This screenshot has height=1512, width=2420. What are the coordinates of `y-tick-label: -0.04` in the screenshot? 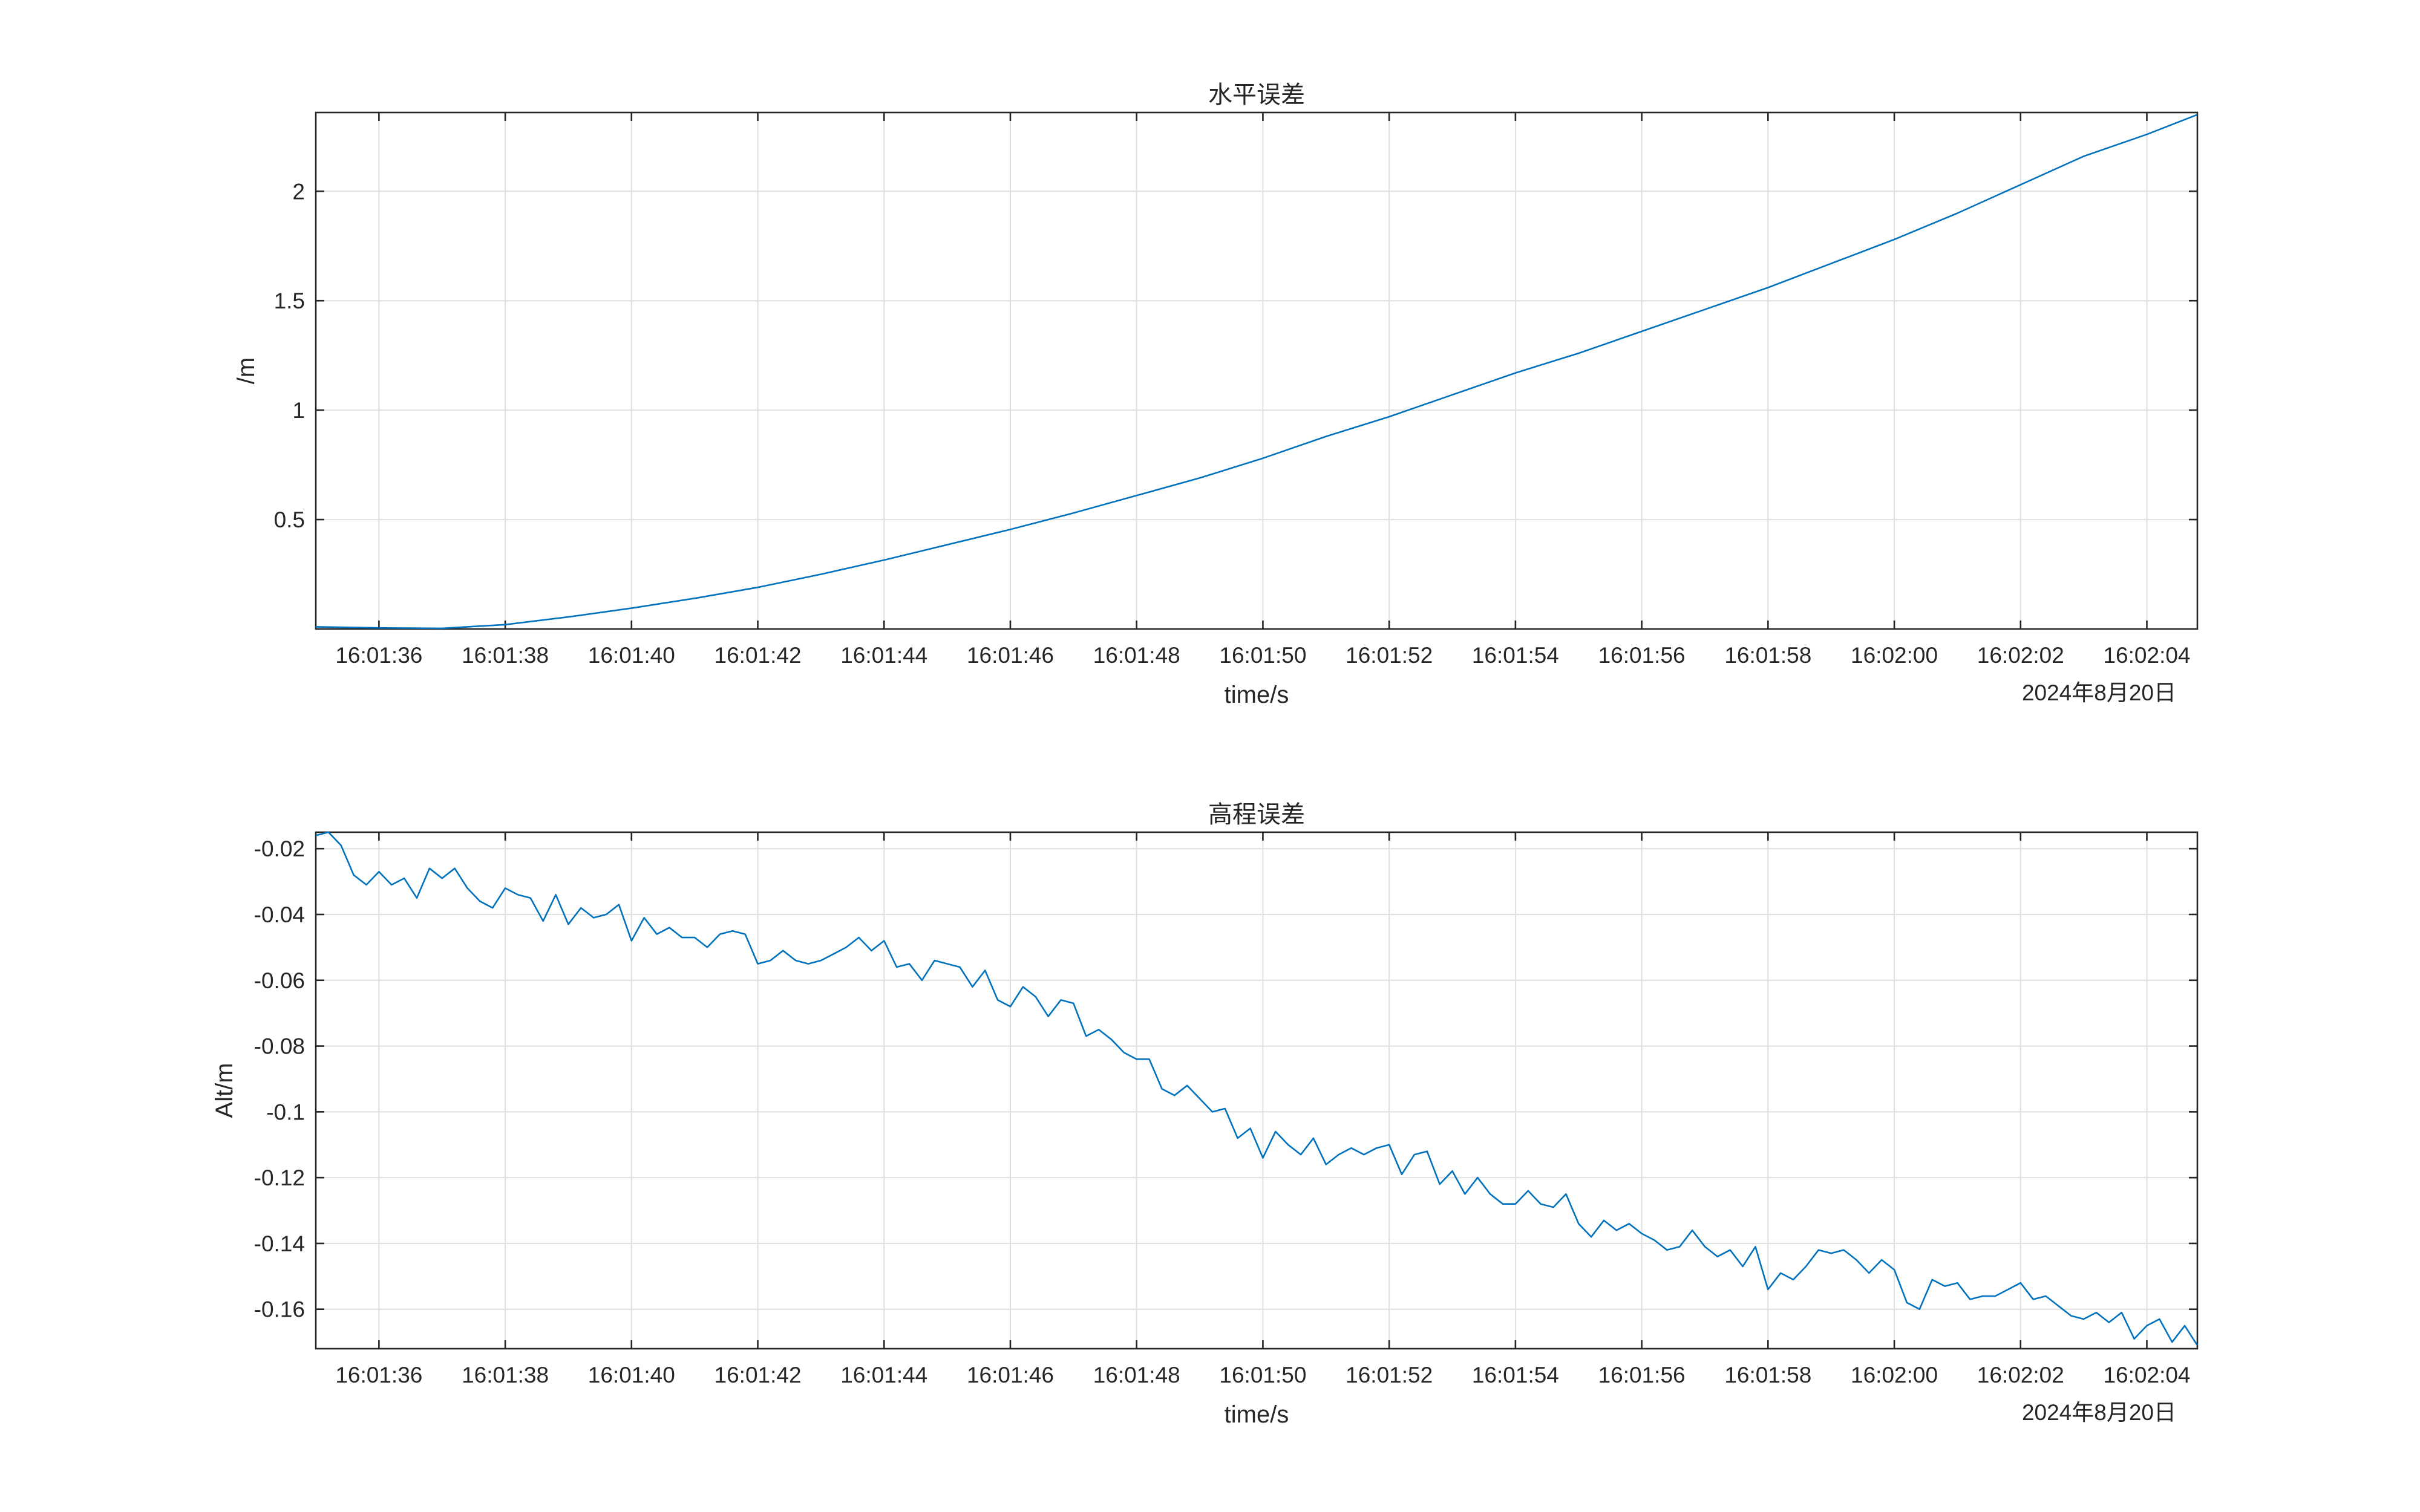 It's located at (279, 915).